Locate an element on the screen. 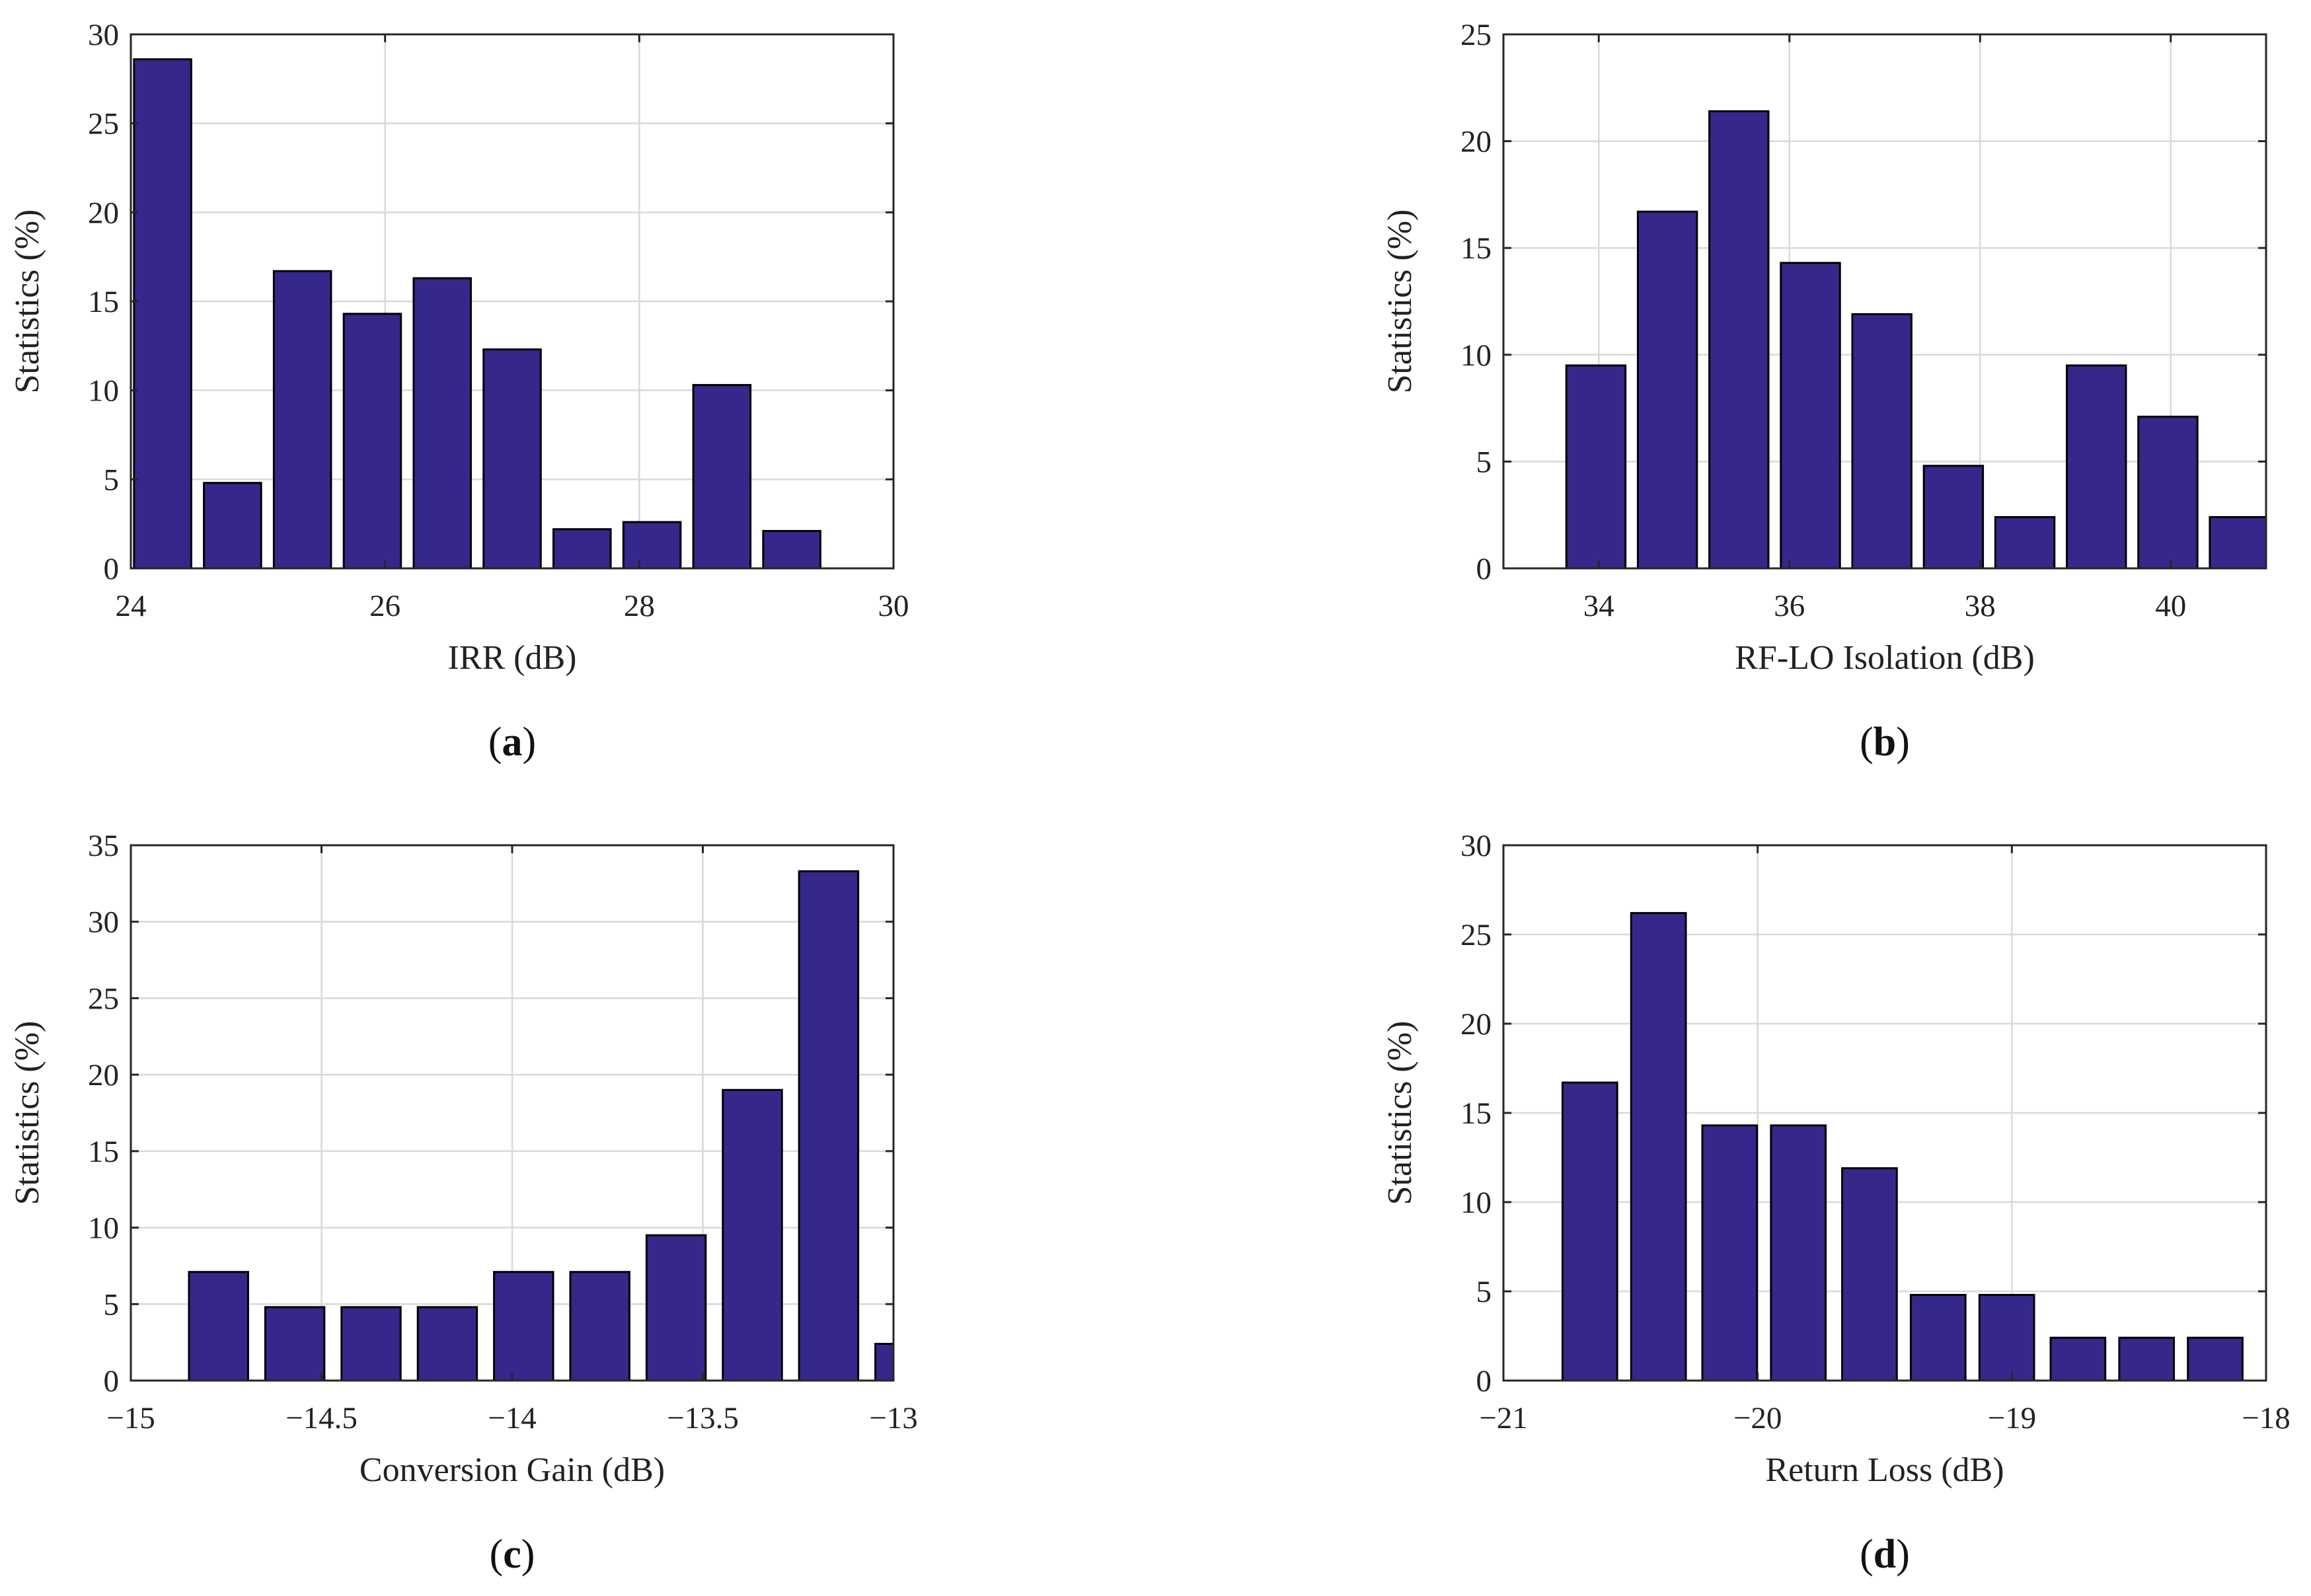 Image resolution: width=2311 pixels, height=1596 pixels. x-tick-label: 38 is located at coordinates (1980, 606).